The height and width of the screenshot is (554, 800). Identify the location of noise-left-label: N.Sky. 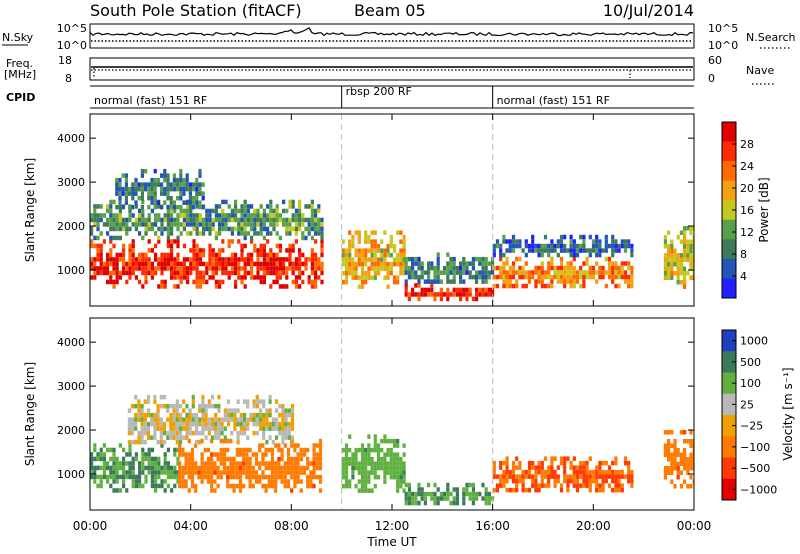
(18, 37).